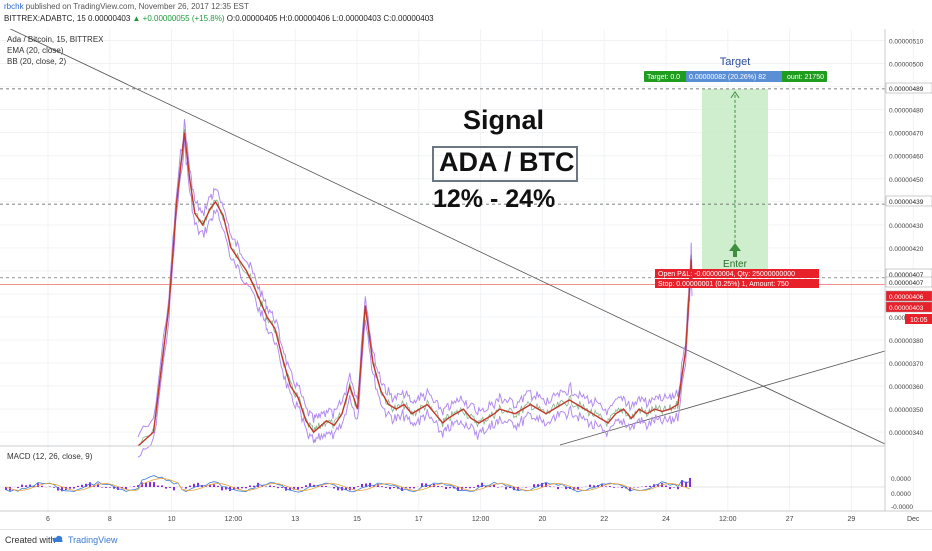 This screenshot has width=932, height=551. What do you see at coordinates (723, 284) in the screenshot?
I see `stop-text: Stop: 0.00000001 (0.25%) 1, Amount: 750` at bounding box center [723, 284].